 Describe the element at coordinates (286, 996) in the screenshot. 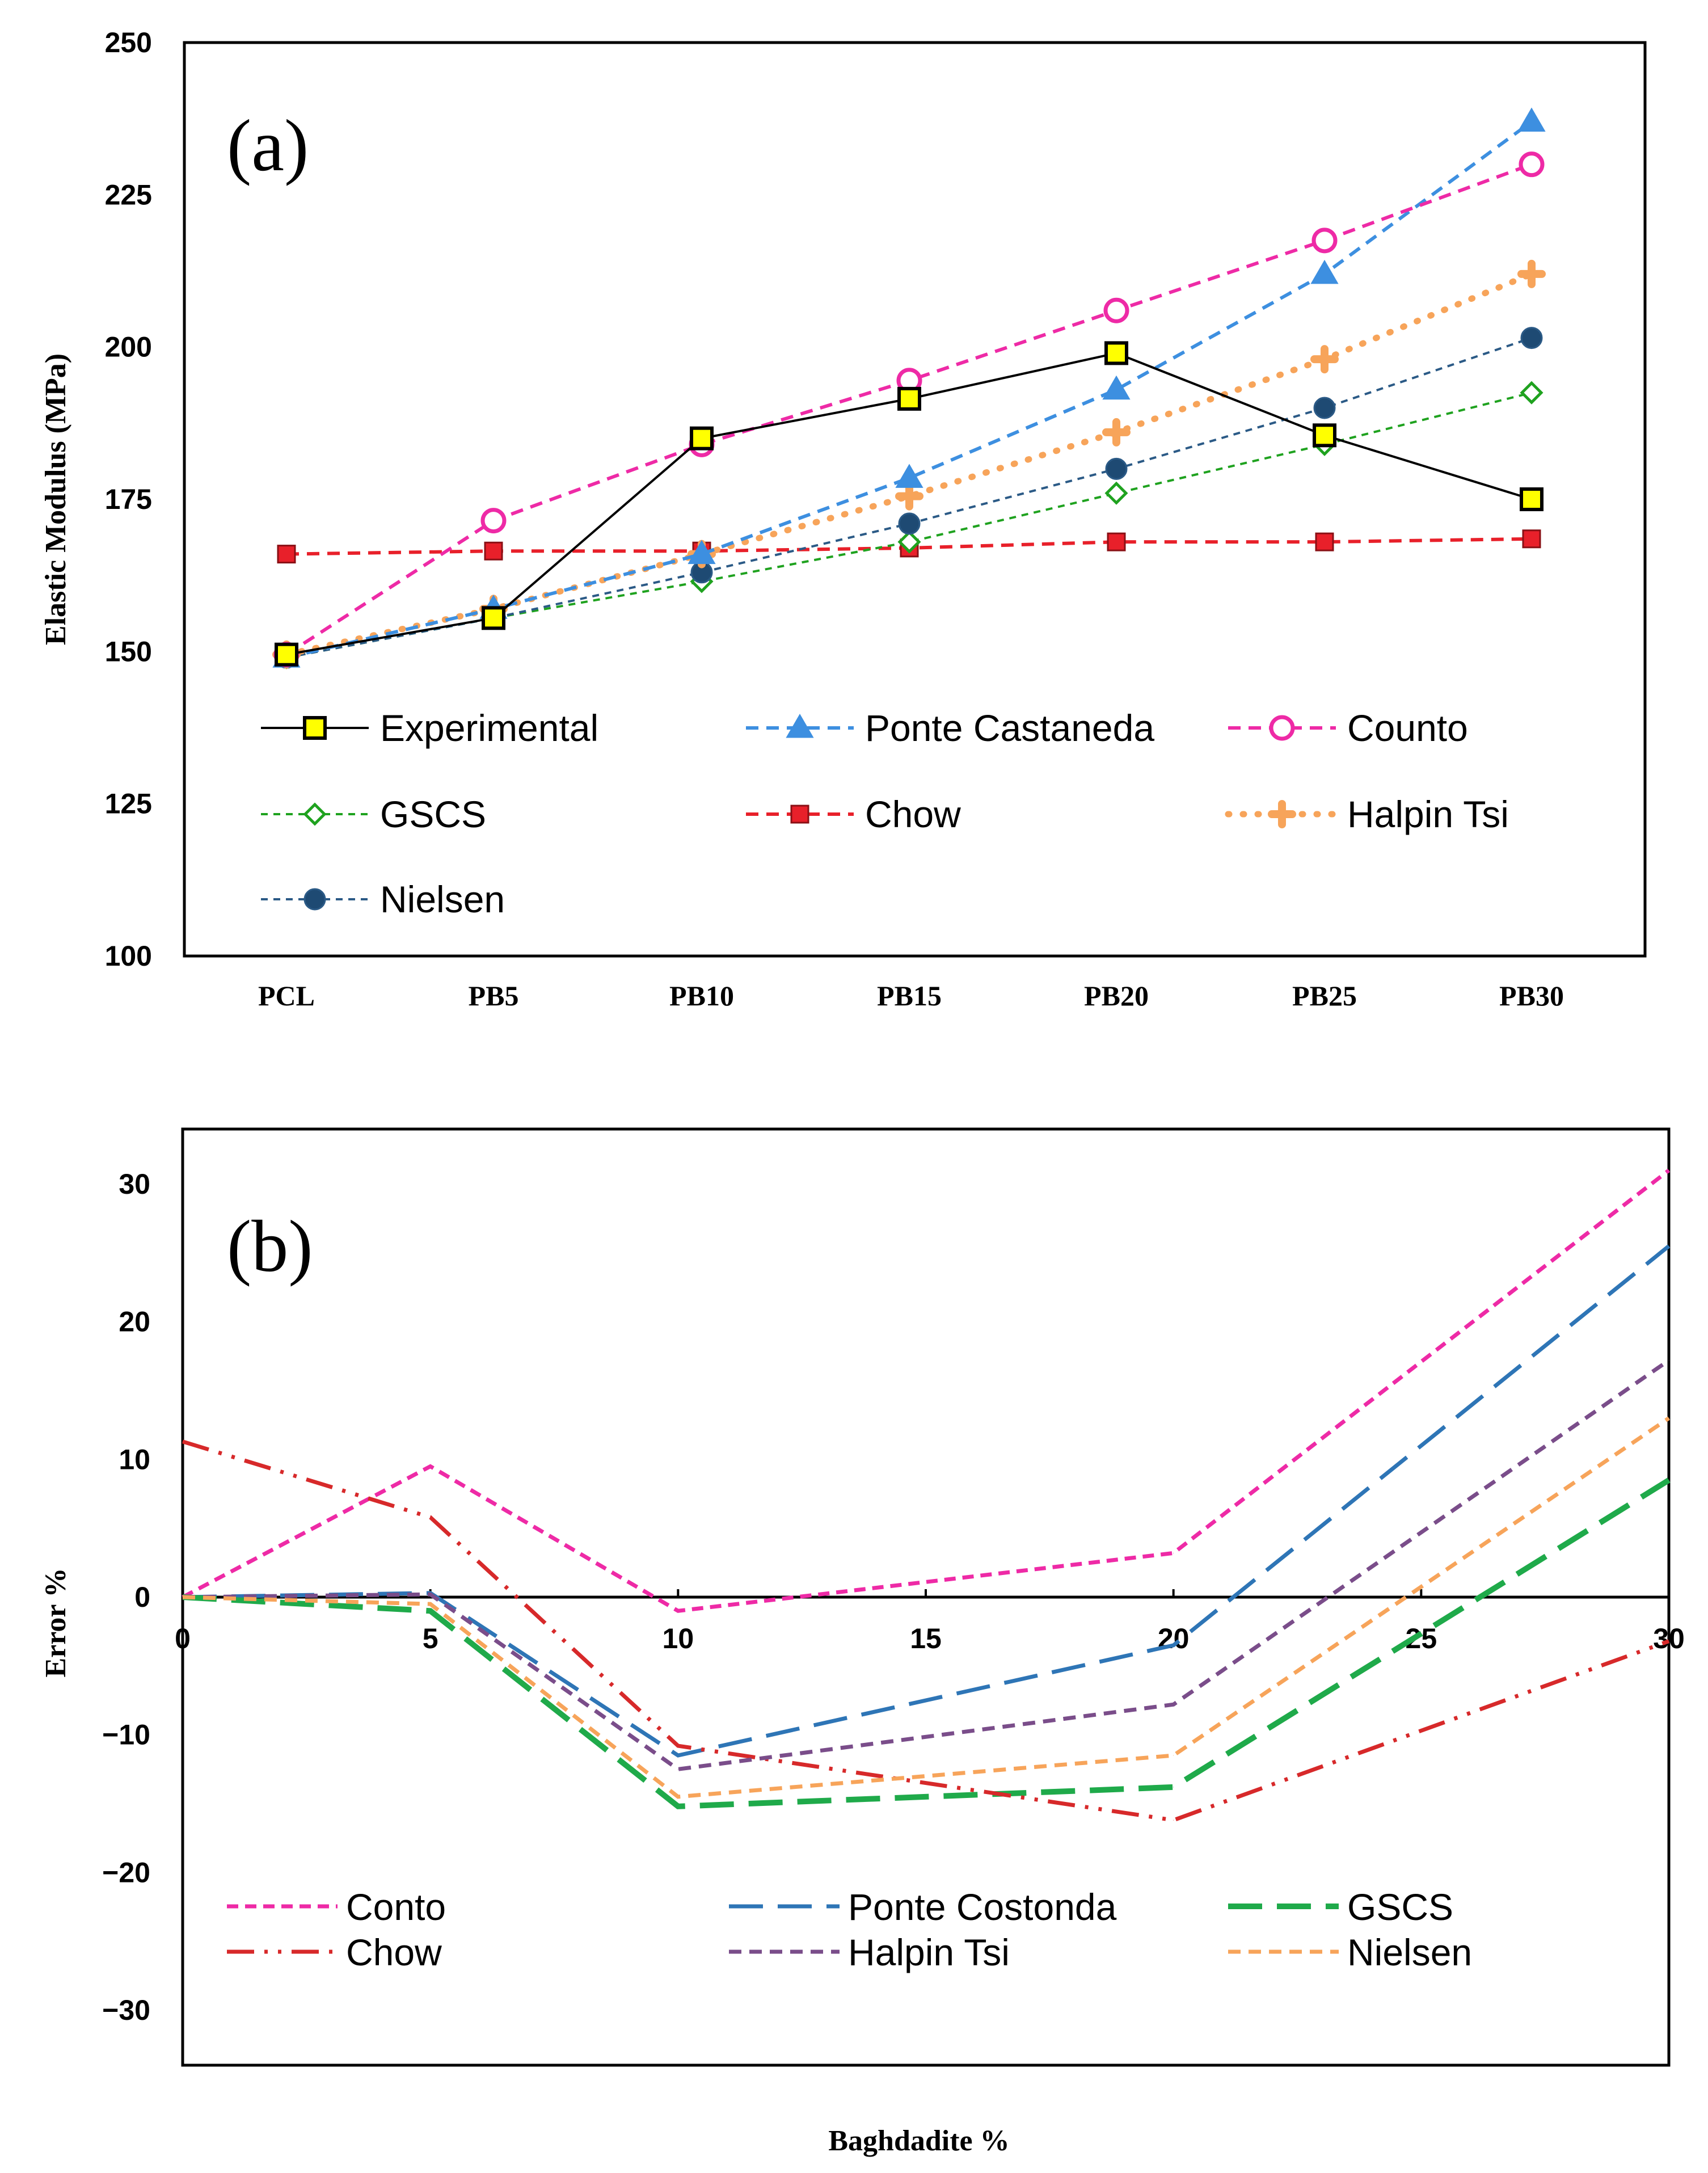

I see `chart-a-x-tick-label: PCL` at that location.